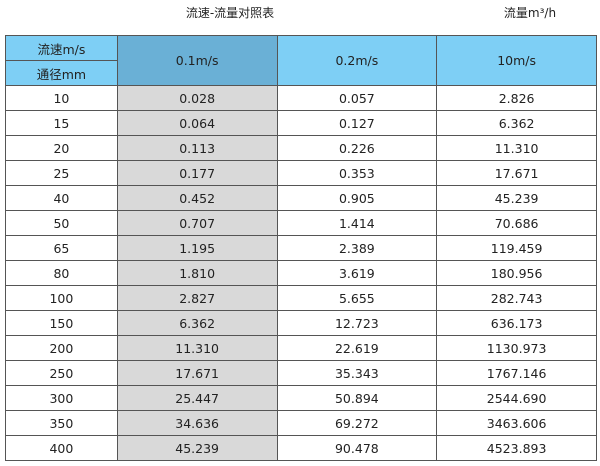 This screenshot has width=600, height=466. I want to click on flow-0.2-cell: 5.655, so click(357, 298).